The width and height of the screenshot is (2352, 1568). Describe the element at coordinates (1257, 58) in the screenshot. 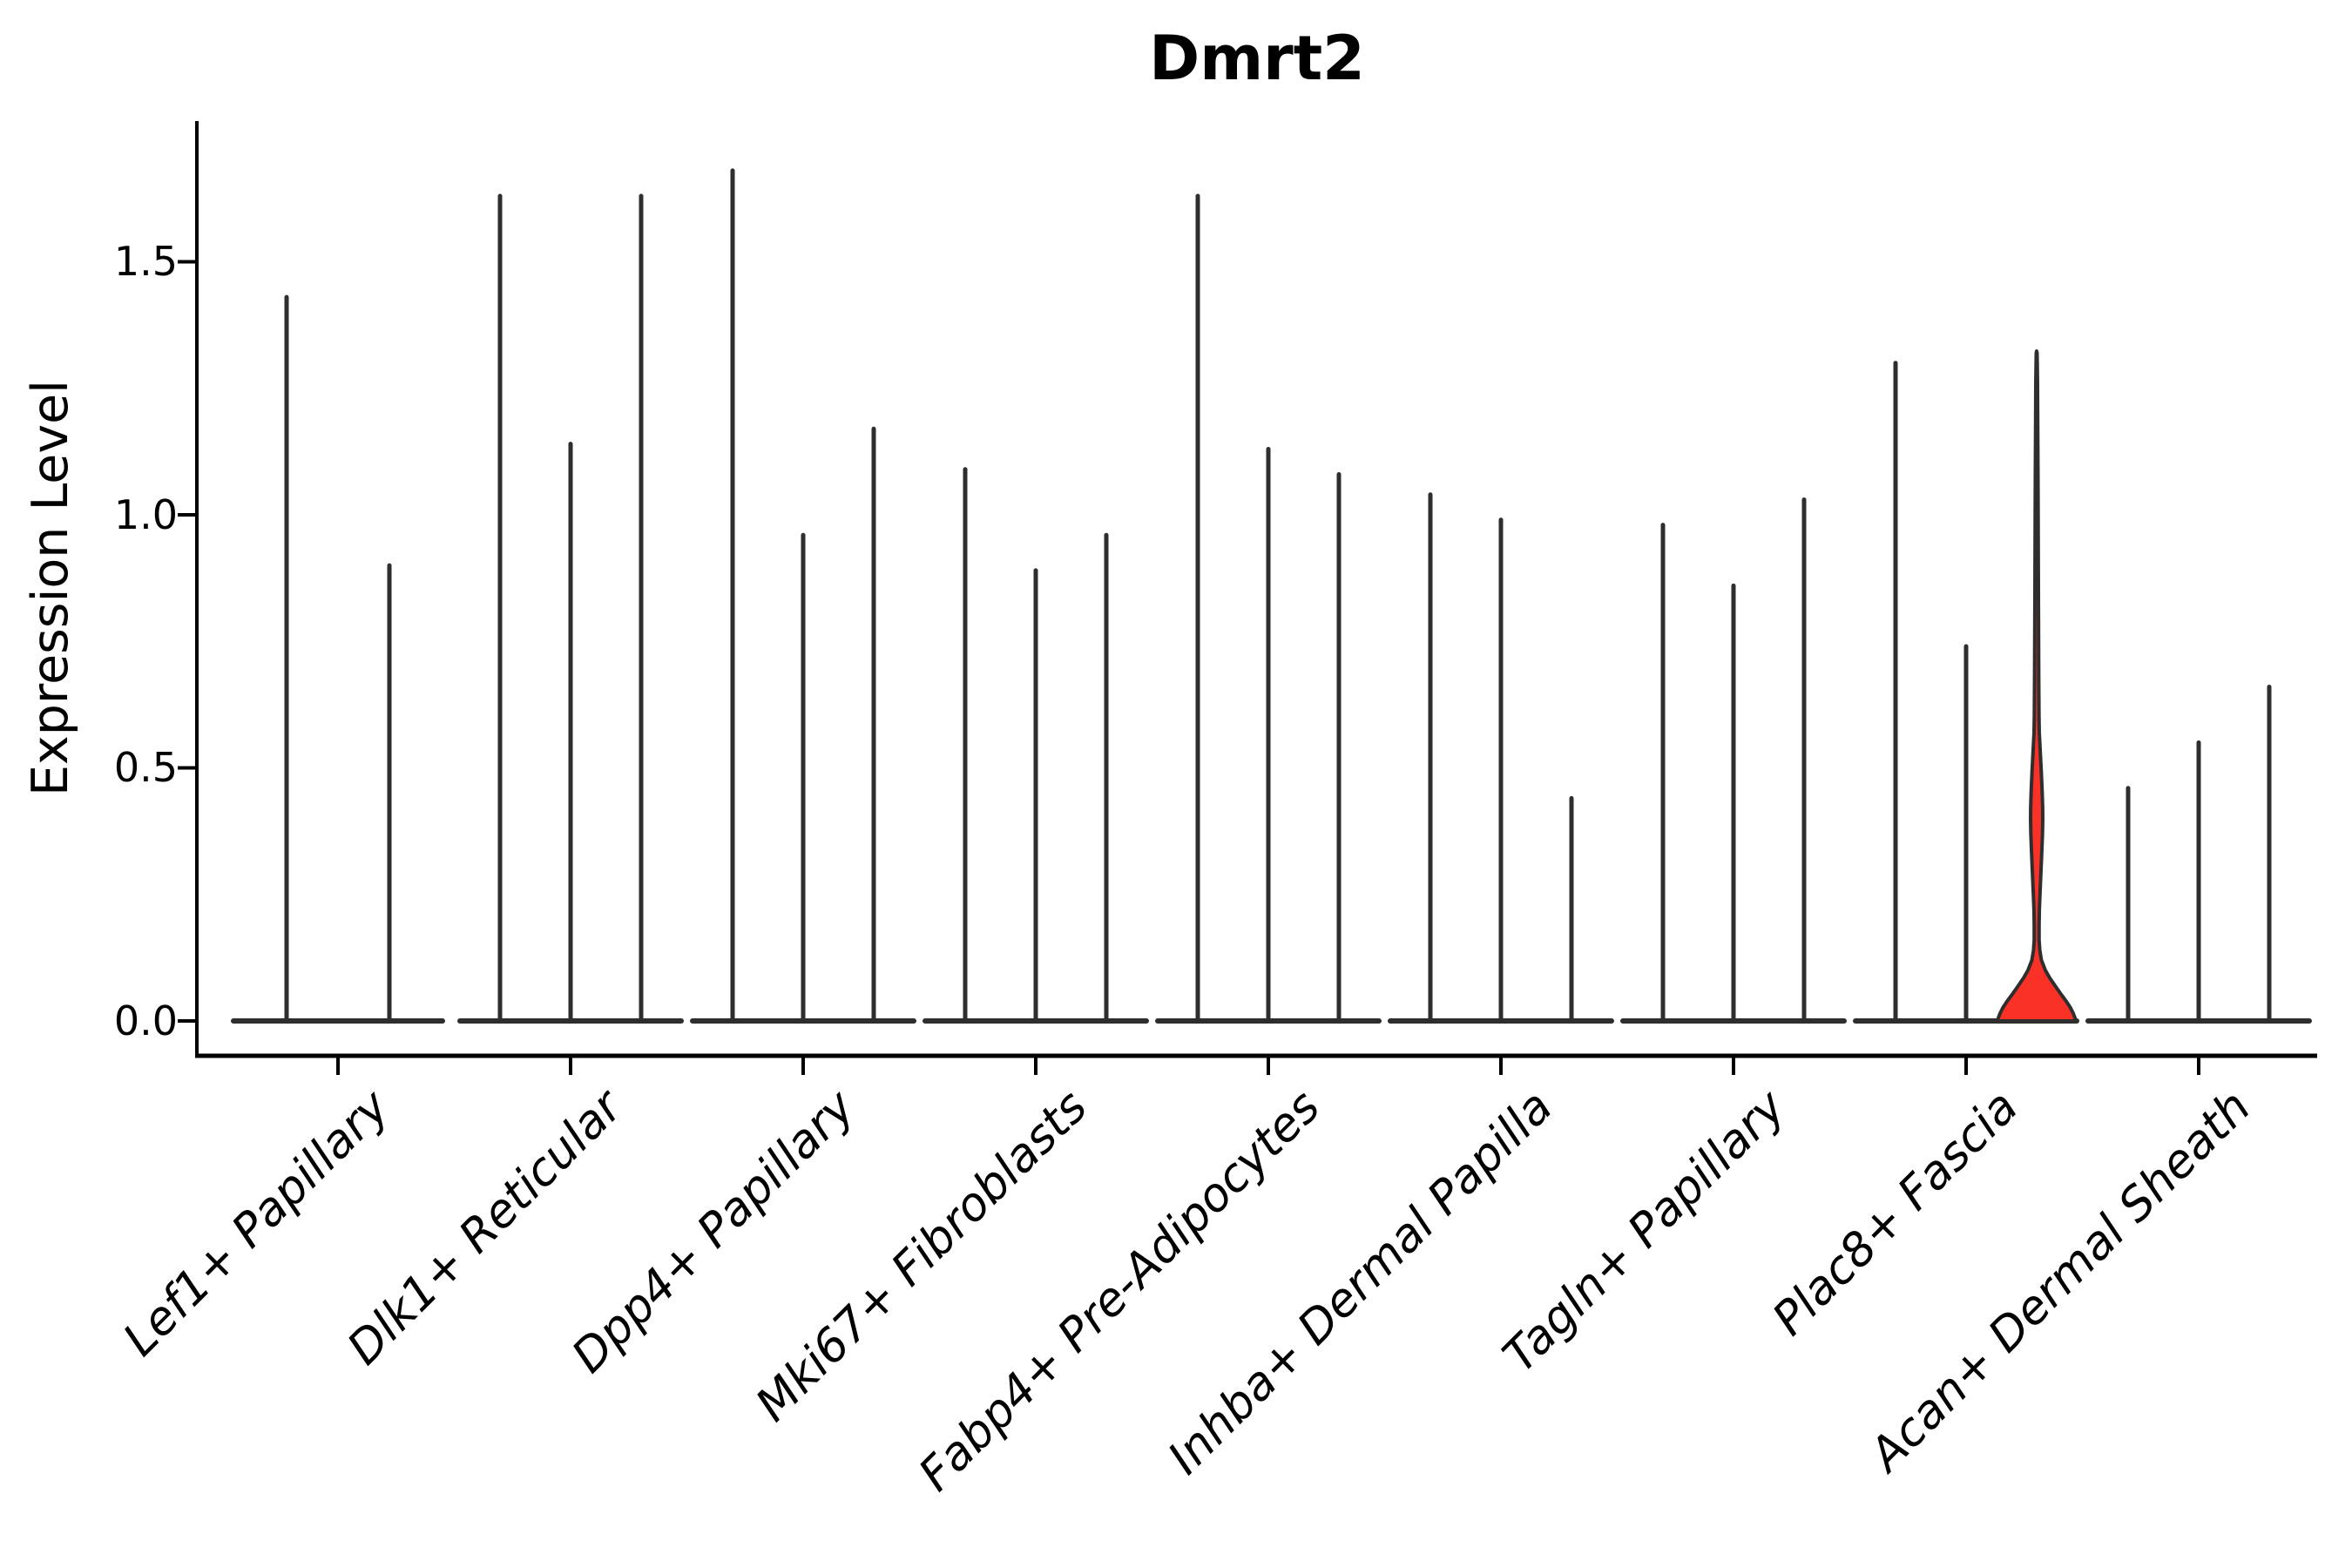

I see `chart-title: Dmrt2` at that location.